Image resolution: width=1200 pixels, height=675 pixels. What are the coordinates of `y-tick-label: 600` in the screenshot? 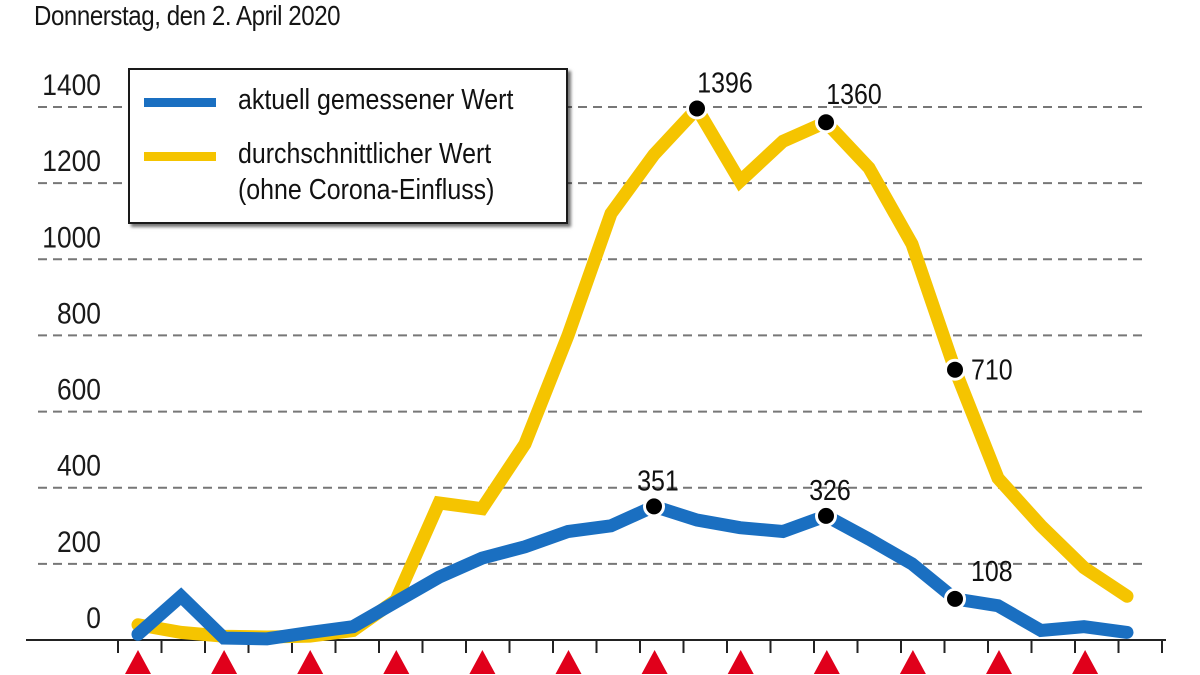 It's located at (79, 389).